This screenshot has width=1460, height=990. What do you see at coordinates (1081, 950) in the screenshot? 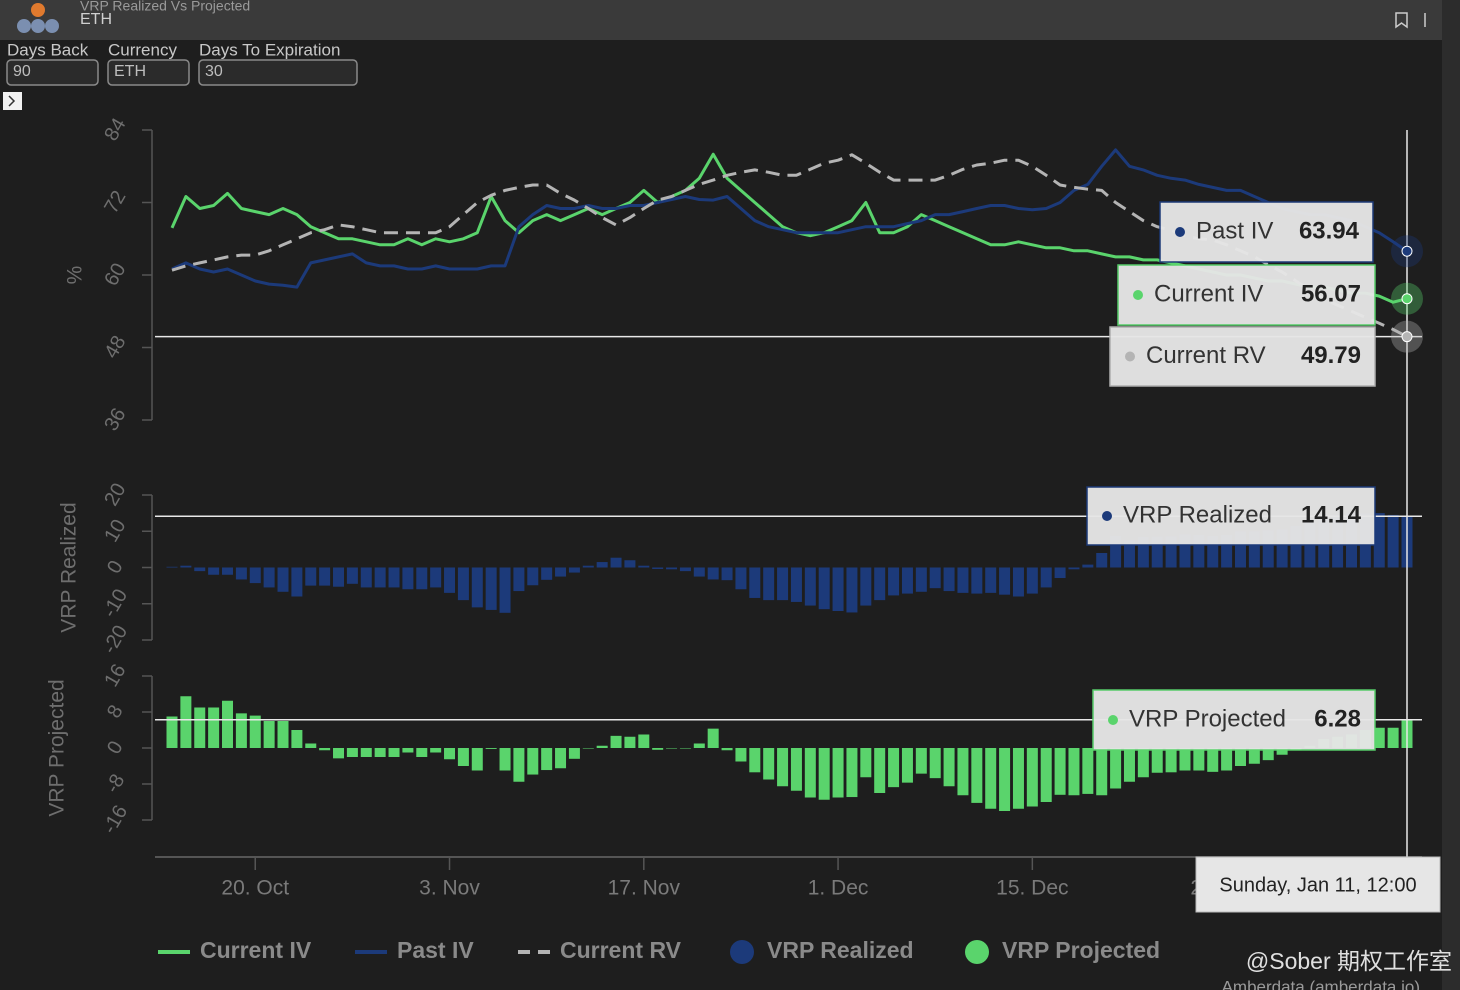
I see `legend-label: VRP Projected` at bounding box center [1081, 950].